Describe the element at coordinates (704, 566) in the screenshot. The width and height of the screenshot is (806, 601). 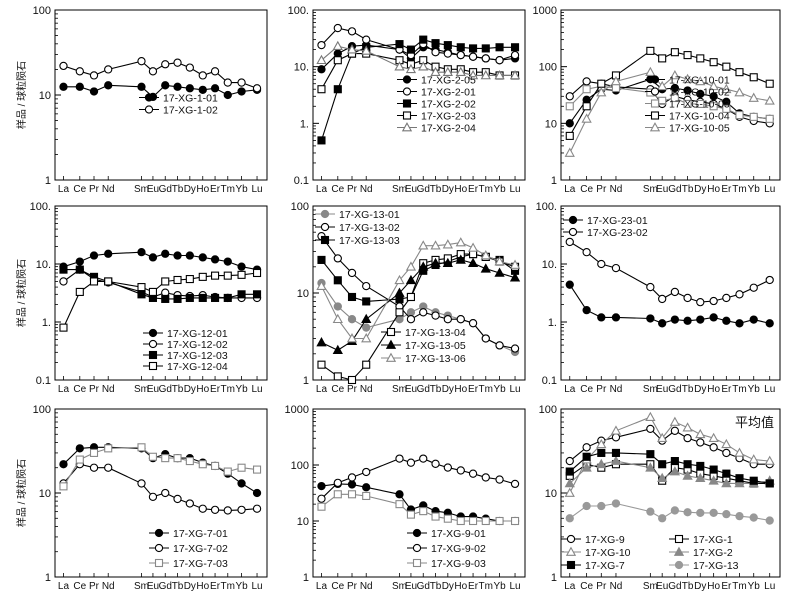
I see `legend-item: 17-XG-13` at that location.